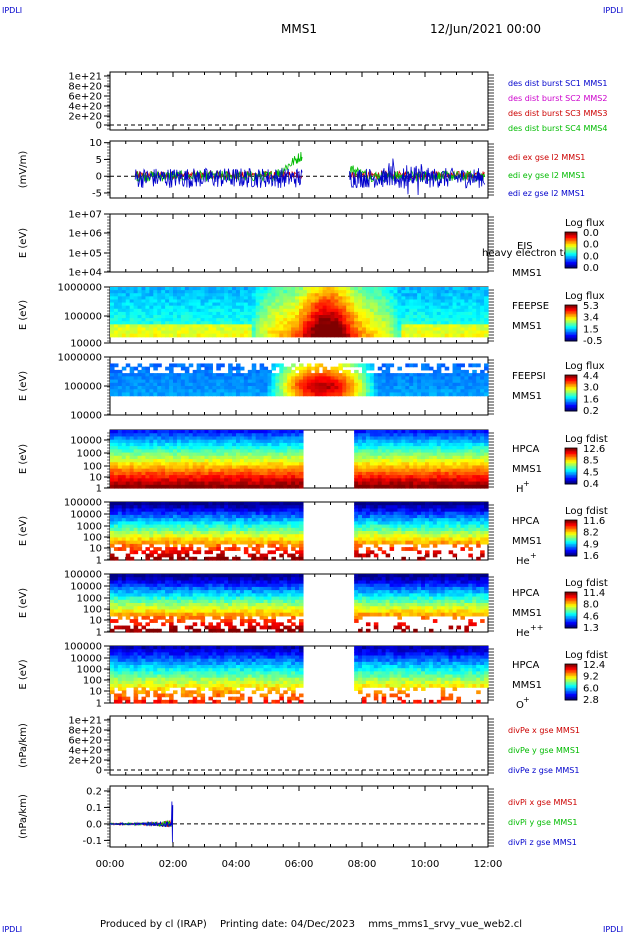  I want to click on colorbar-cell, so click(571, 257).